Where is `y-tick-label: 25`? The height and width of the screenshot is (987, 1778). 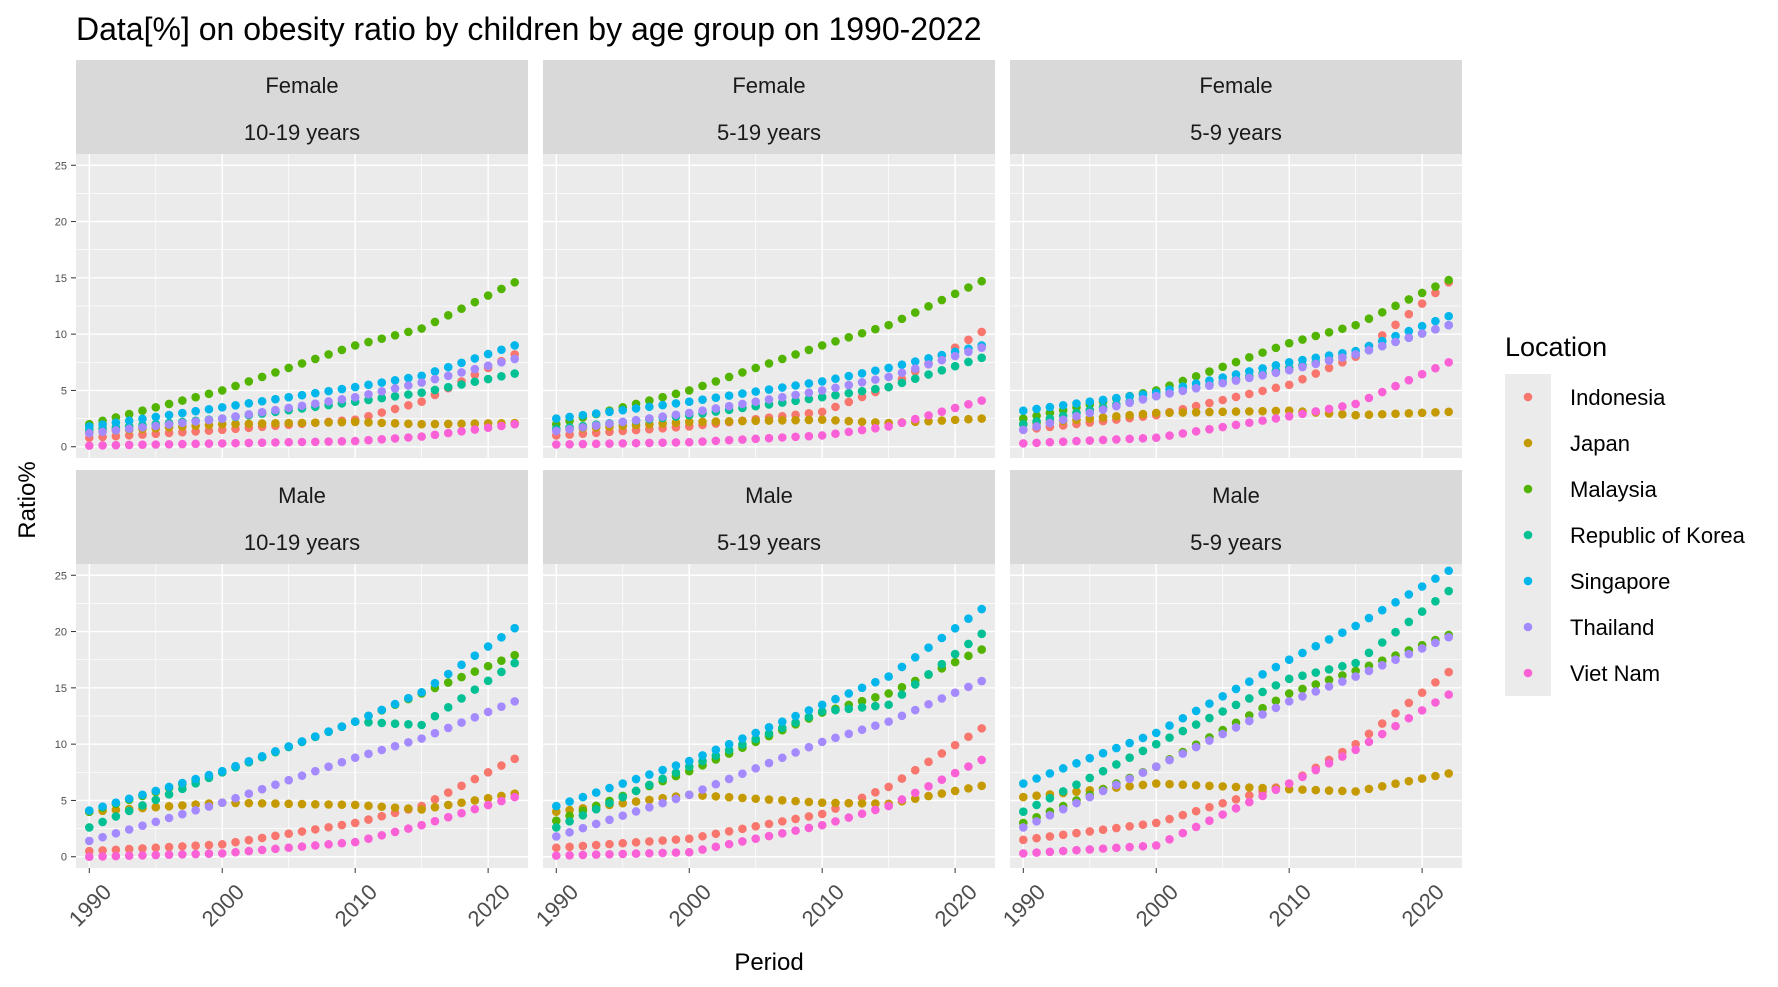 y-tick-label: 25 is located at coordinates (61, 576).